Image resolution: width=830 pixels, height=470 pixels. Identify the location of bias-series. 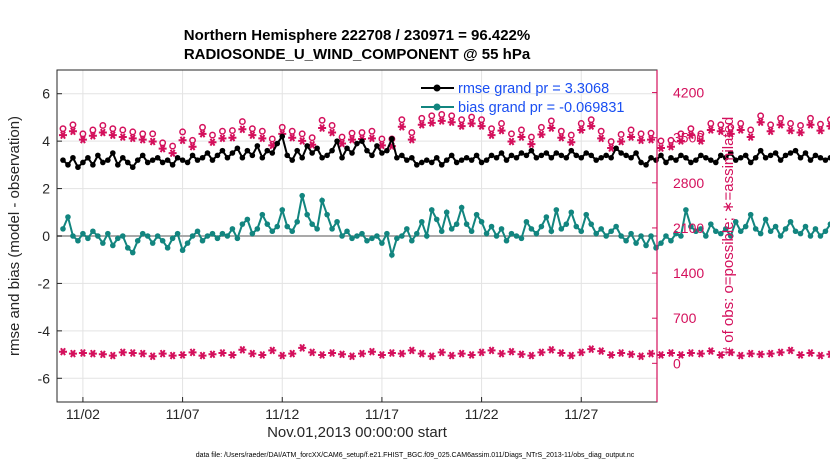
(445, 225).